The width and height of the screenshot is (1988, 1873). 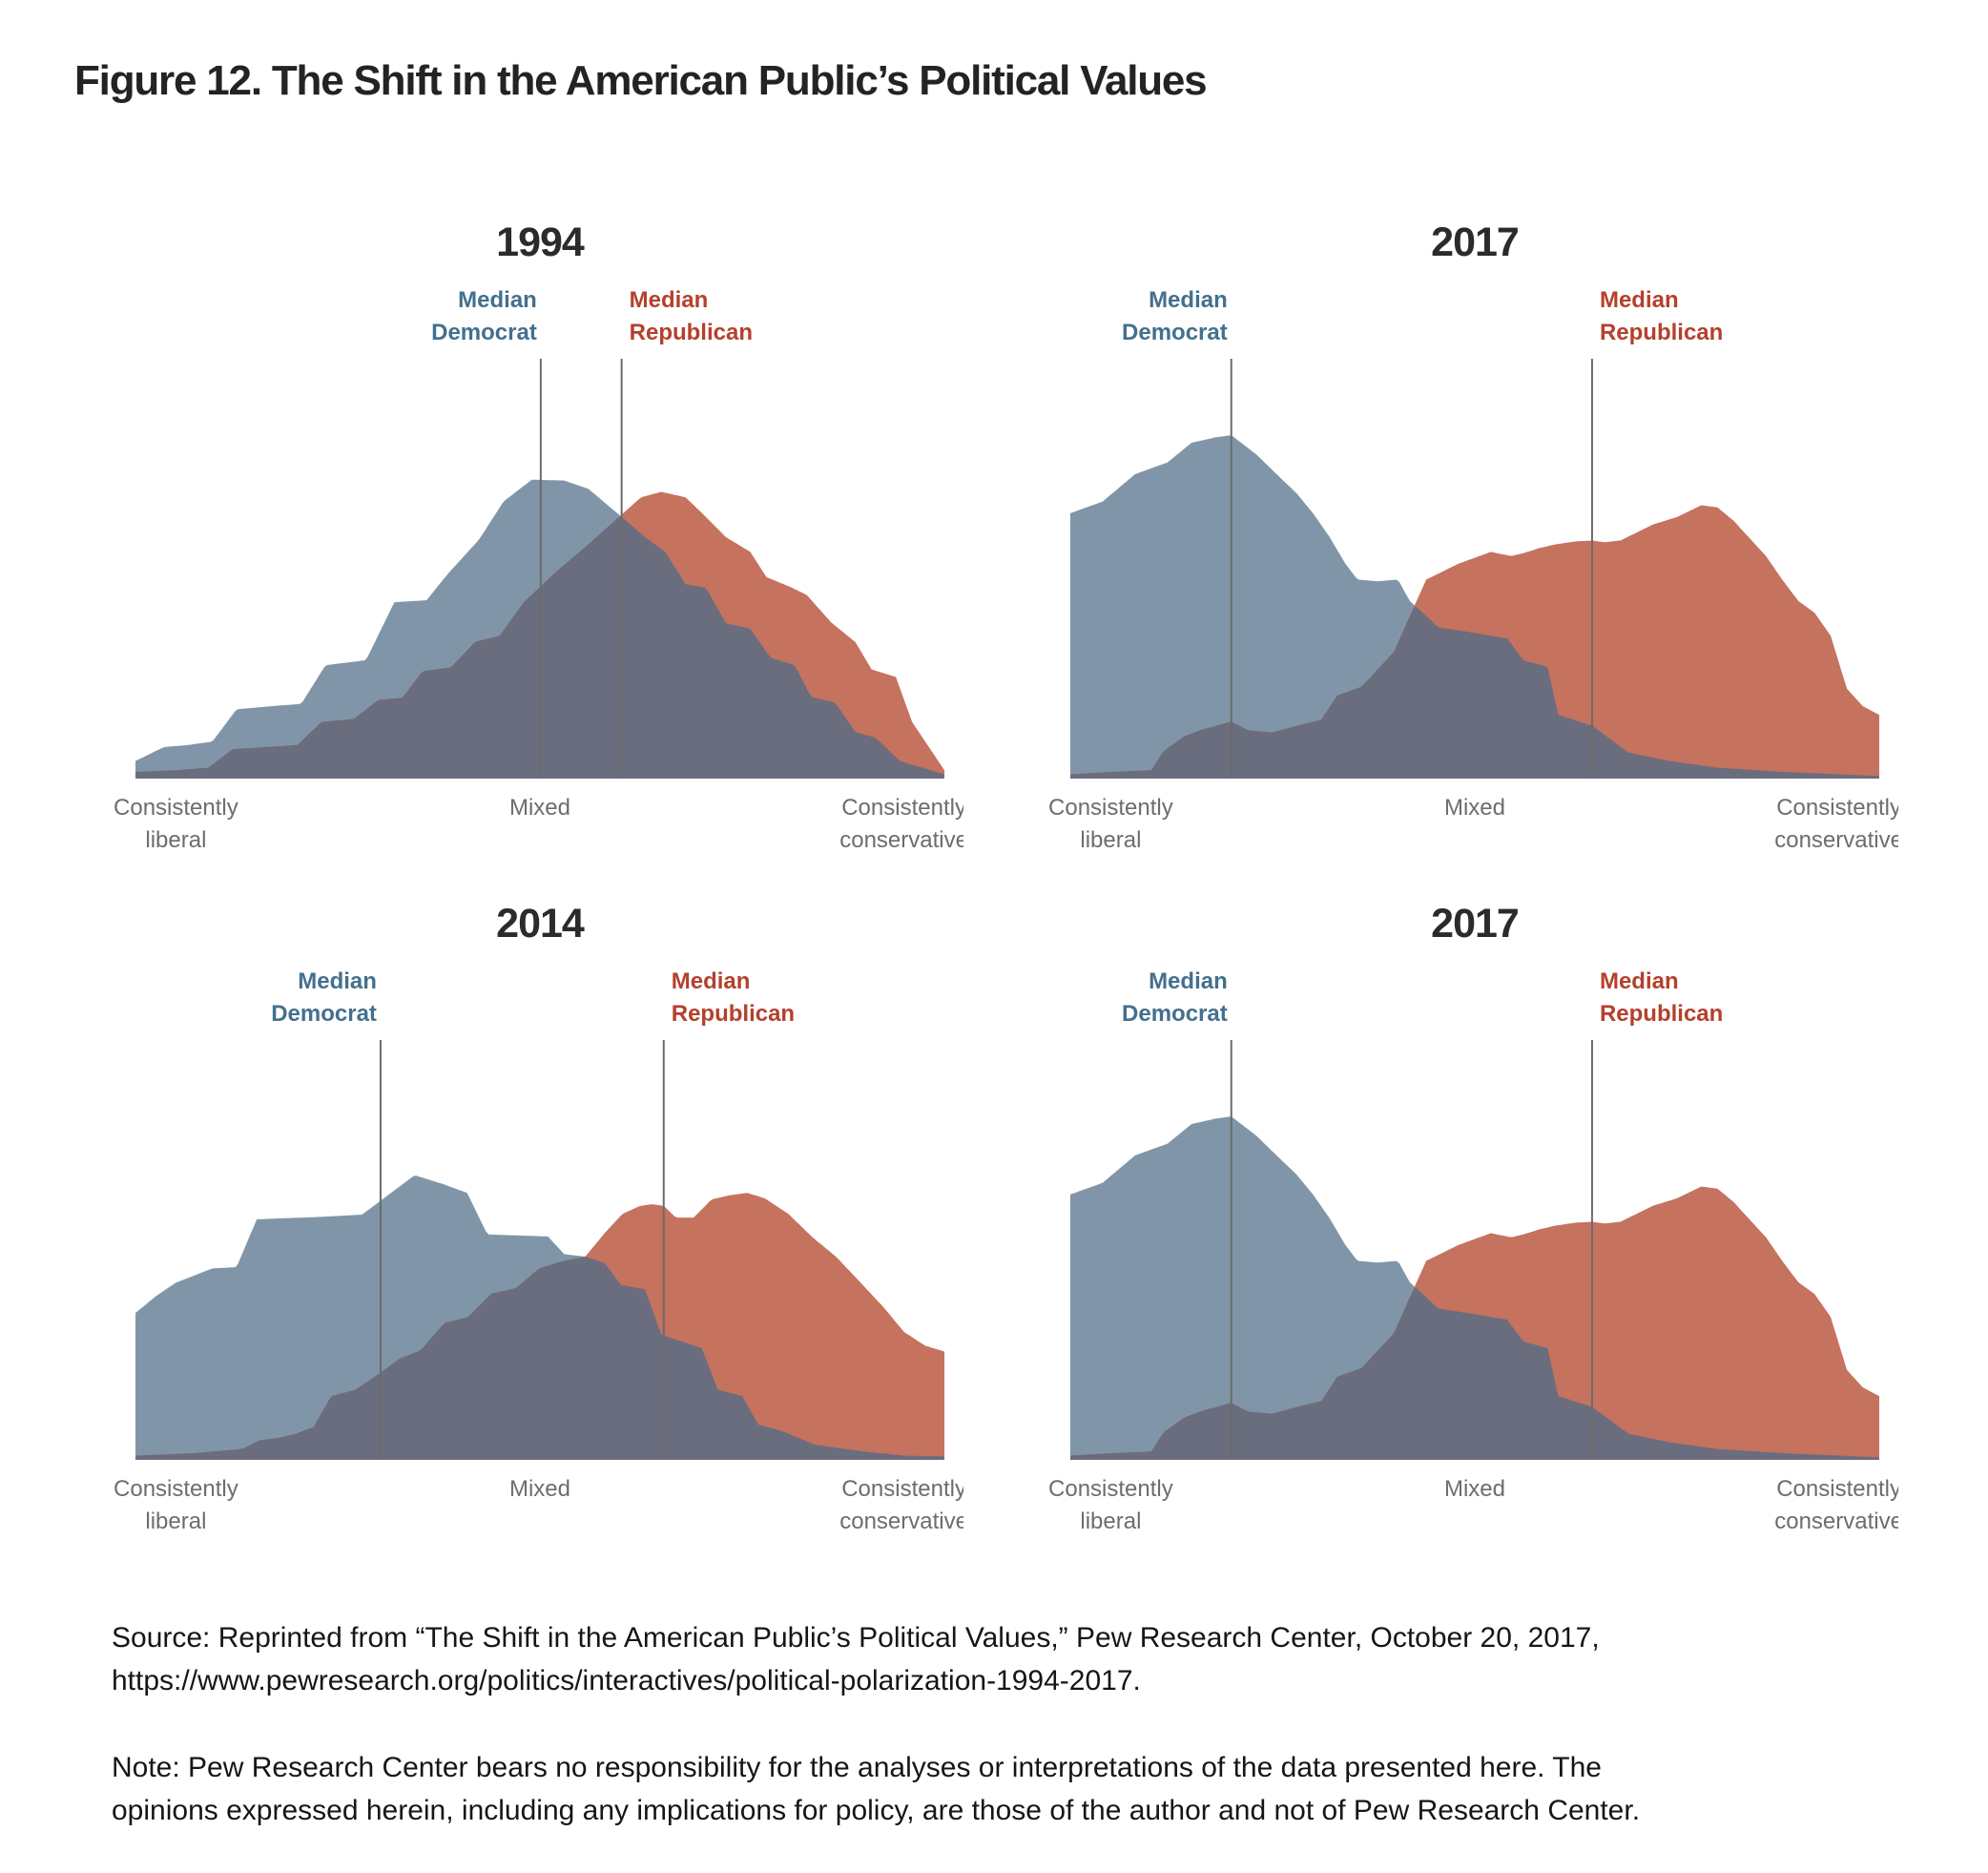 I want to click on chart-year-title: 1994, so click(x=541, y=242).